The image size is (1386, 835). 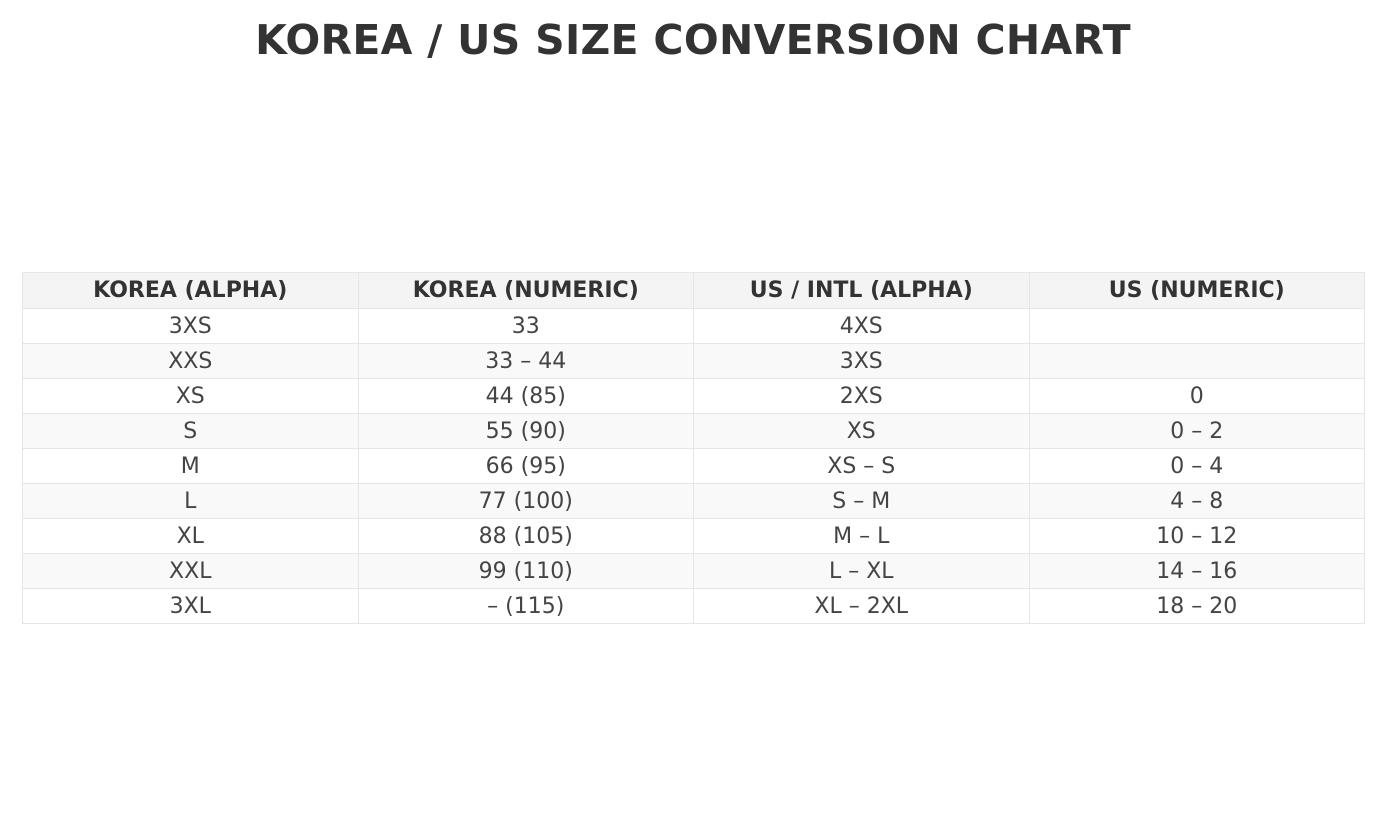 What do you see at coordinates (190, 466) in the screenshot?
I see `table-cell: M` at bounding box center [190, 466].